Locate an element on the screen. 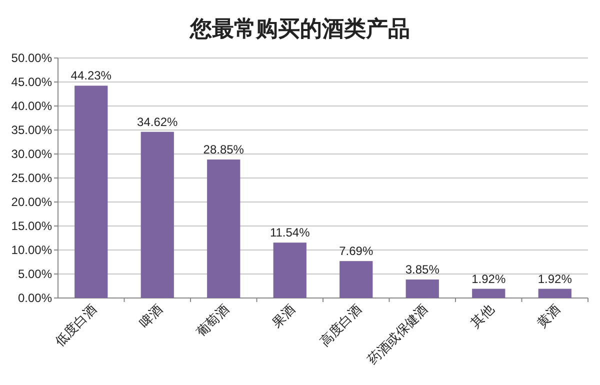 The height and width of the screenshot is (385, 600). x-tick-label: 葡萄酒 is located at coordinates (213, 321).